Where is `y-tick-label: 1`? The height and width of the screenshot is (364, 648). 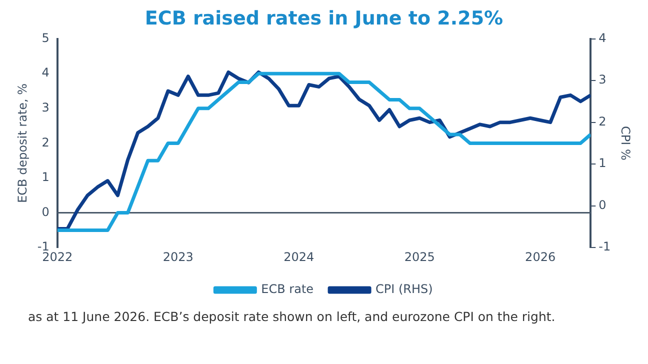
y-tick-label: 1 is located at coordinates (46, 177).